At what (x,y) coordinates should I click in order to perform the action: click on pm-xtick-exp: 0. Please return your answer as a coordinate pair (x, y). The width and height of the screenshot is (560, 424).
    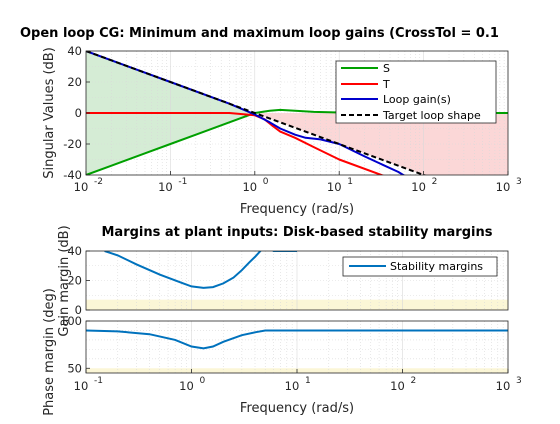
    Looking at the image, I should click on (203, 381).